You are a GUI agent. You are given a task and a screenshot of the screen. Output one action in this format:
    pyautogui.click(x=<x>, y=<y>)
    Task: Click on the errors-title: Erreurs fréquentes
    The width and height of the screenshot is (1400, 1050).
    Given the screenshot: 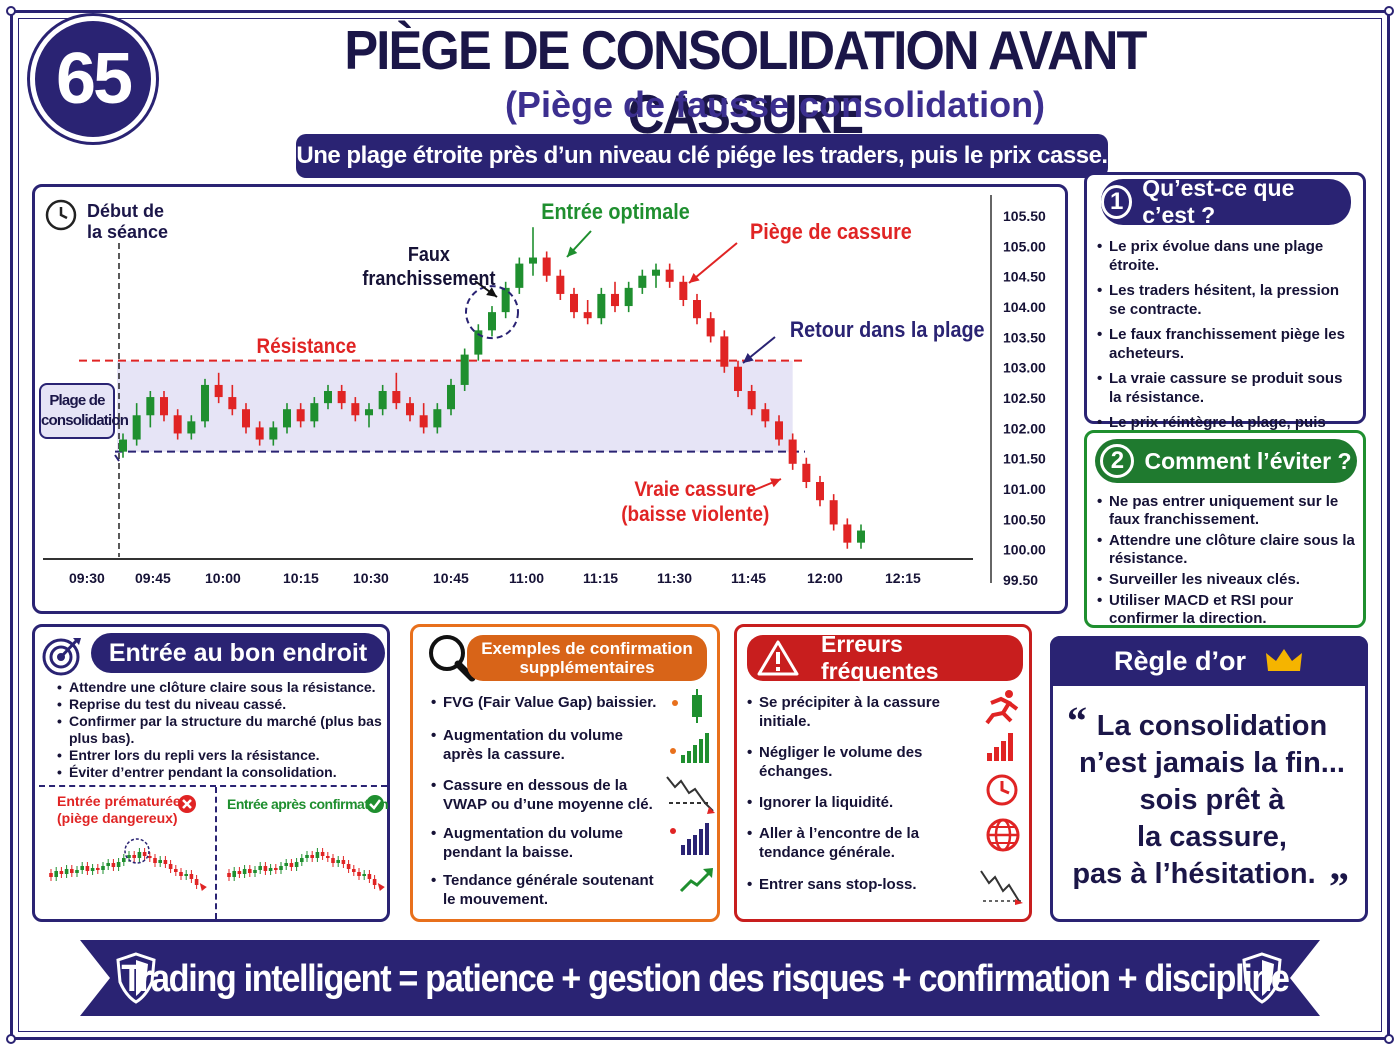 What is the action you would take?
    pyautogui.click(x=880, y=657)
    